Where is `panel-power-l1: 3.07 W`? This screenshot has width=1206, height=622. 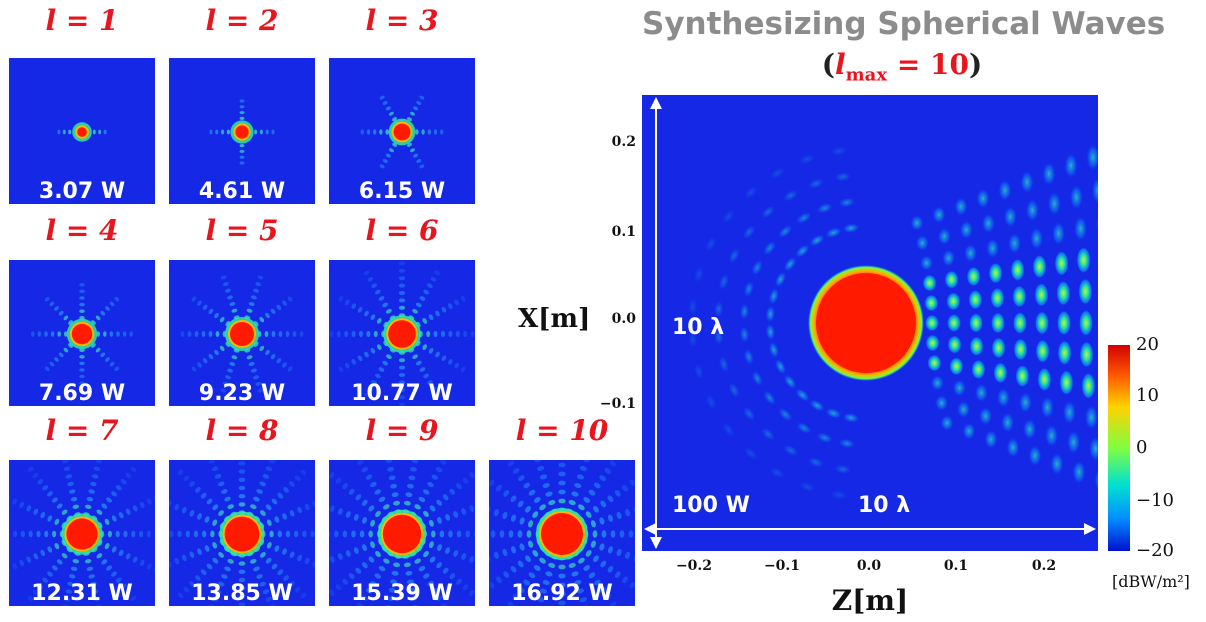
panel-power-l1: 3.07 W is located at coordinates (82, 191).